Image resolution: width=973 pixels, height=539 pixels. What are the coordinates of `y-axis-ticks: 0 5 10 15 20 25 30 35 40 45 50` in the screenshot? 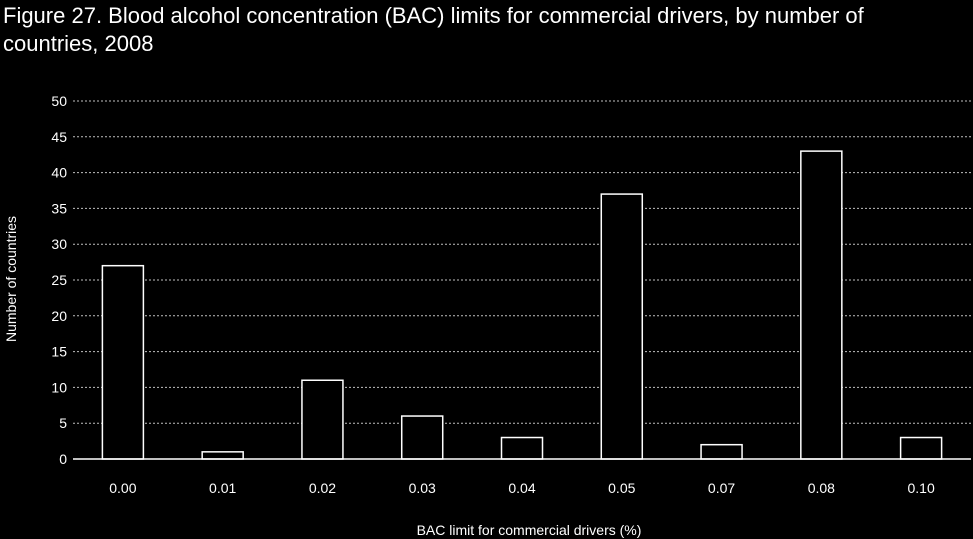 It's located at (59, 280).